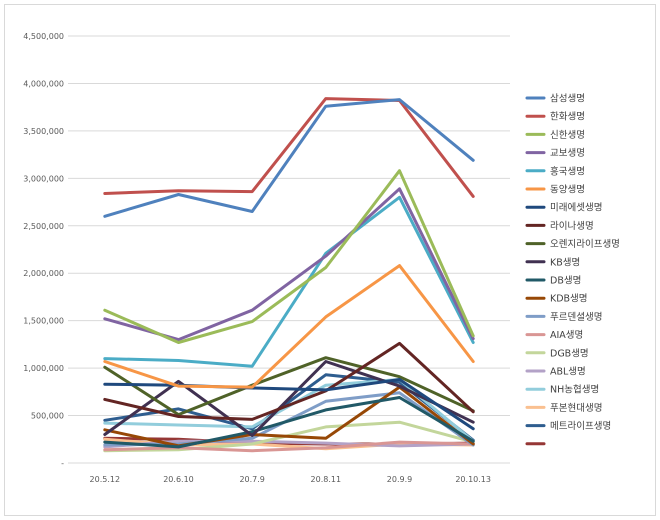  I want to click on legend-label: 미래에셋생명, so click(576, 208).